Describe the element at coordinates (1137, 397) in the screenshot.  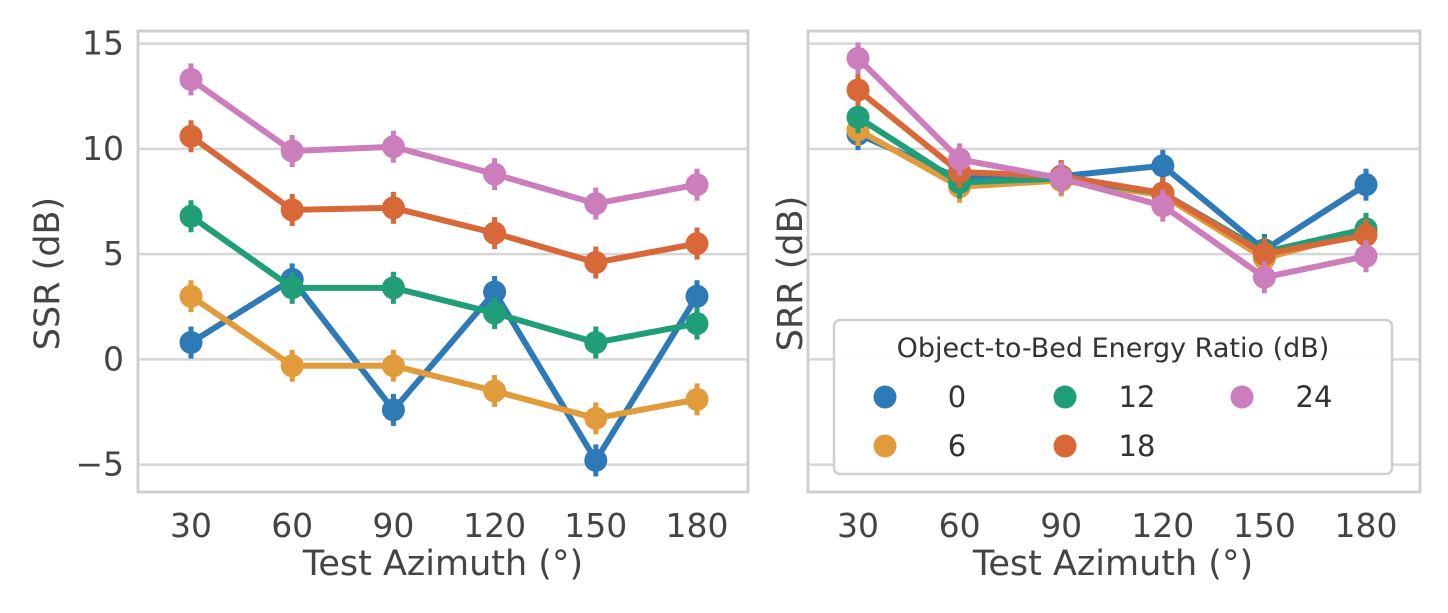
I see `legend-label-12: 12` at that location.